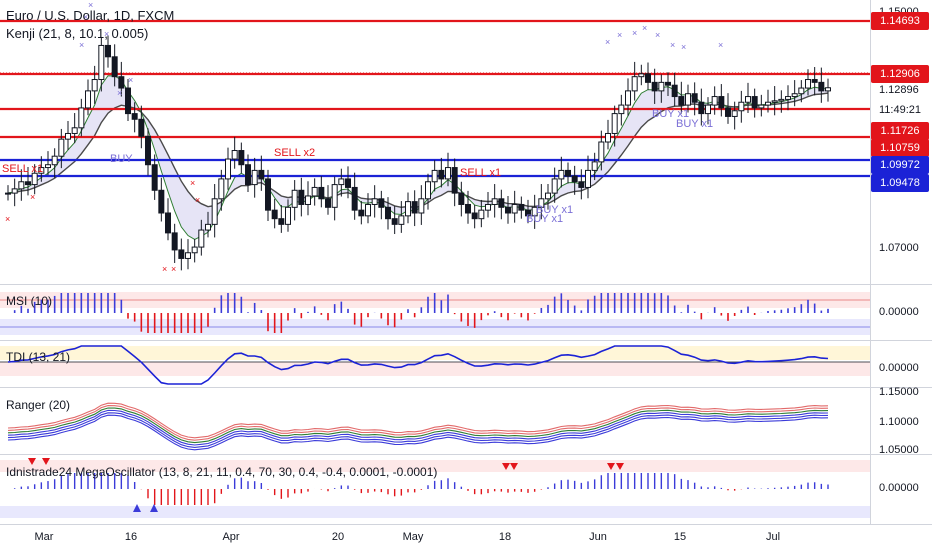 The width and height of the screenshot is (932, 550). Describe the element at coordinates (29, 301) in the screenshot. I see `msi-indicator-title: MSI (10)` at that location.